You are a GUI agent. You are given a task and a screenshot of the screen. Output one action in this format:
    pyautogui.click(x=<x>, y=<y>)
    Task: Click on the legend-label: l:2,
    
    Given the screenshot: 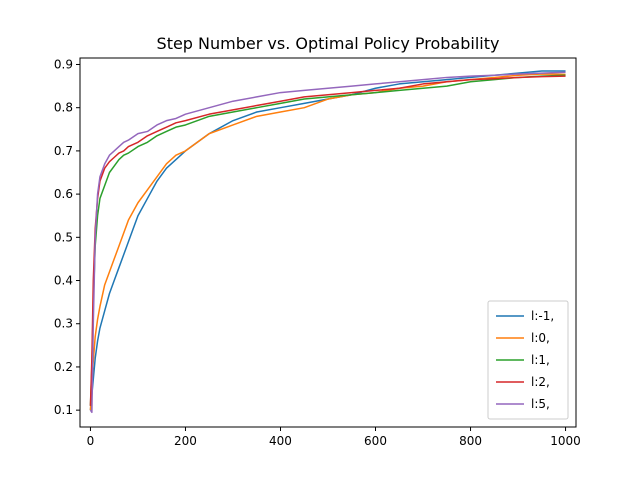 What is the action you would take?
    pyautogui.click(x=540, y=382)
    